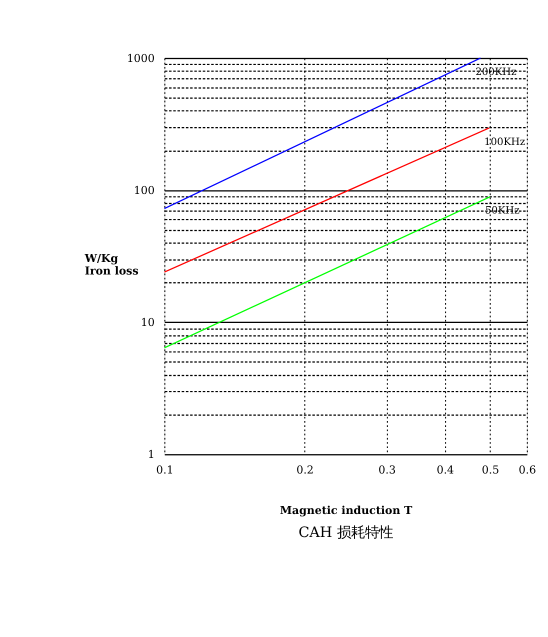 The width and height of the screenshot is (548, 637). What do you see at coordinates (147, 323) in the screenshot?
I see `y-tick-label: 10` at bounding box center [147, 323].